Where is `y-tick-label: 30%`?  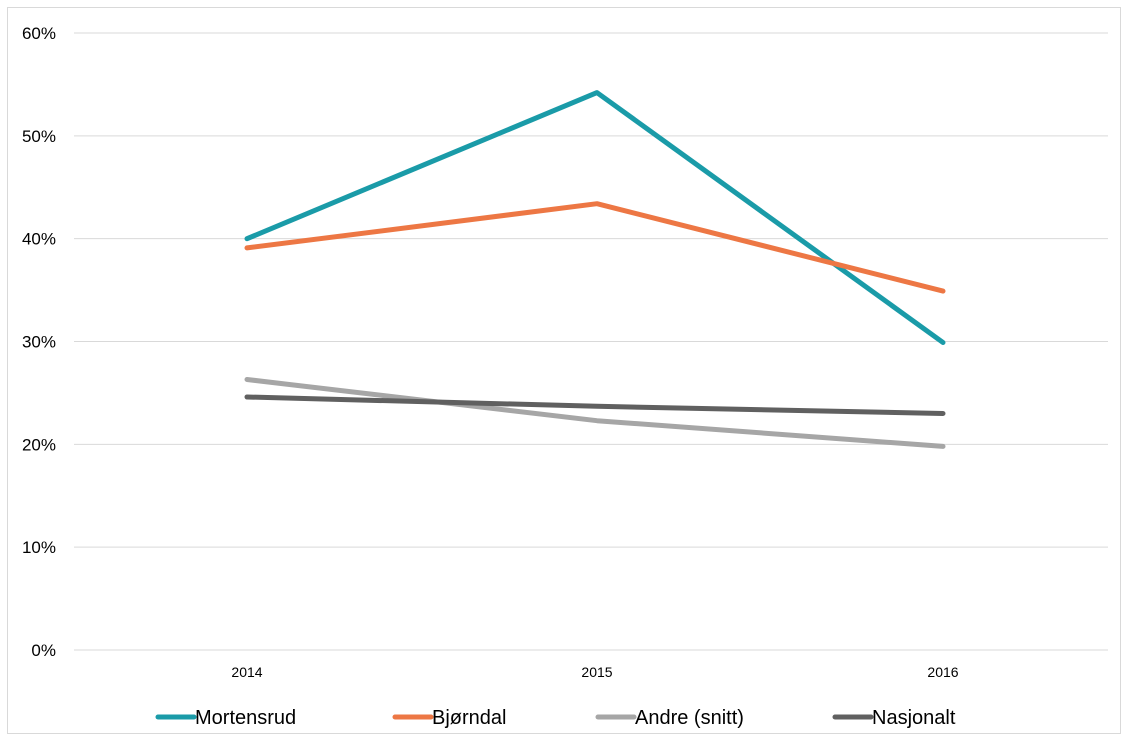
y-tick-label: 30% is located at coordinates (39, 342).